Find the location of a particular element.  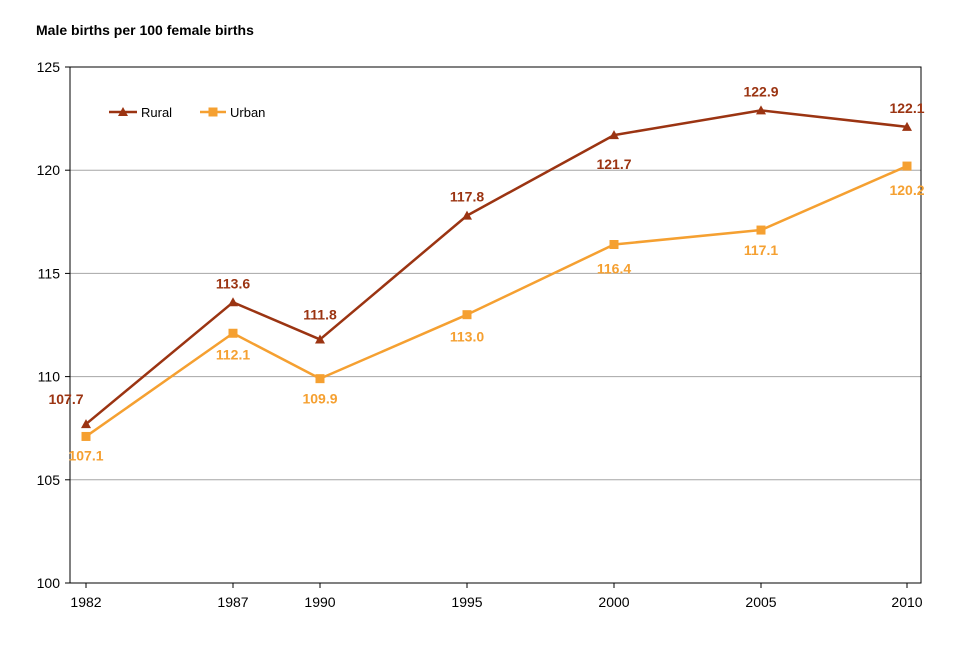

y-tick-label: 105 is located at coordinates (49, 480).